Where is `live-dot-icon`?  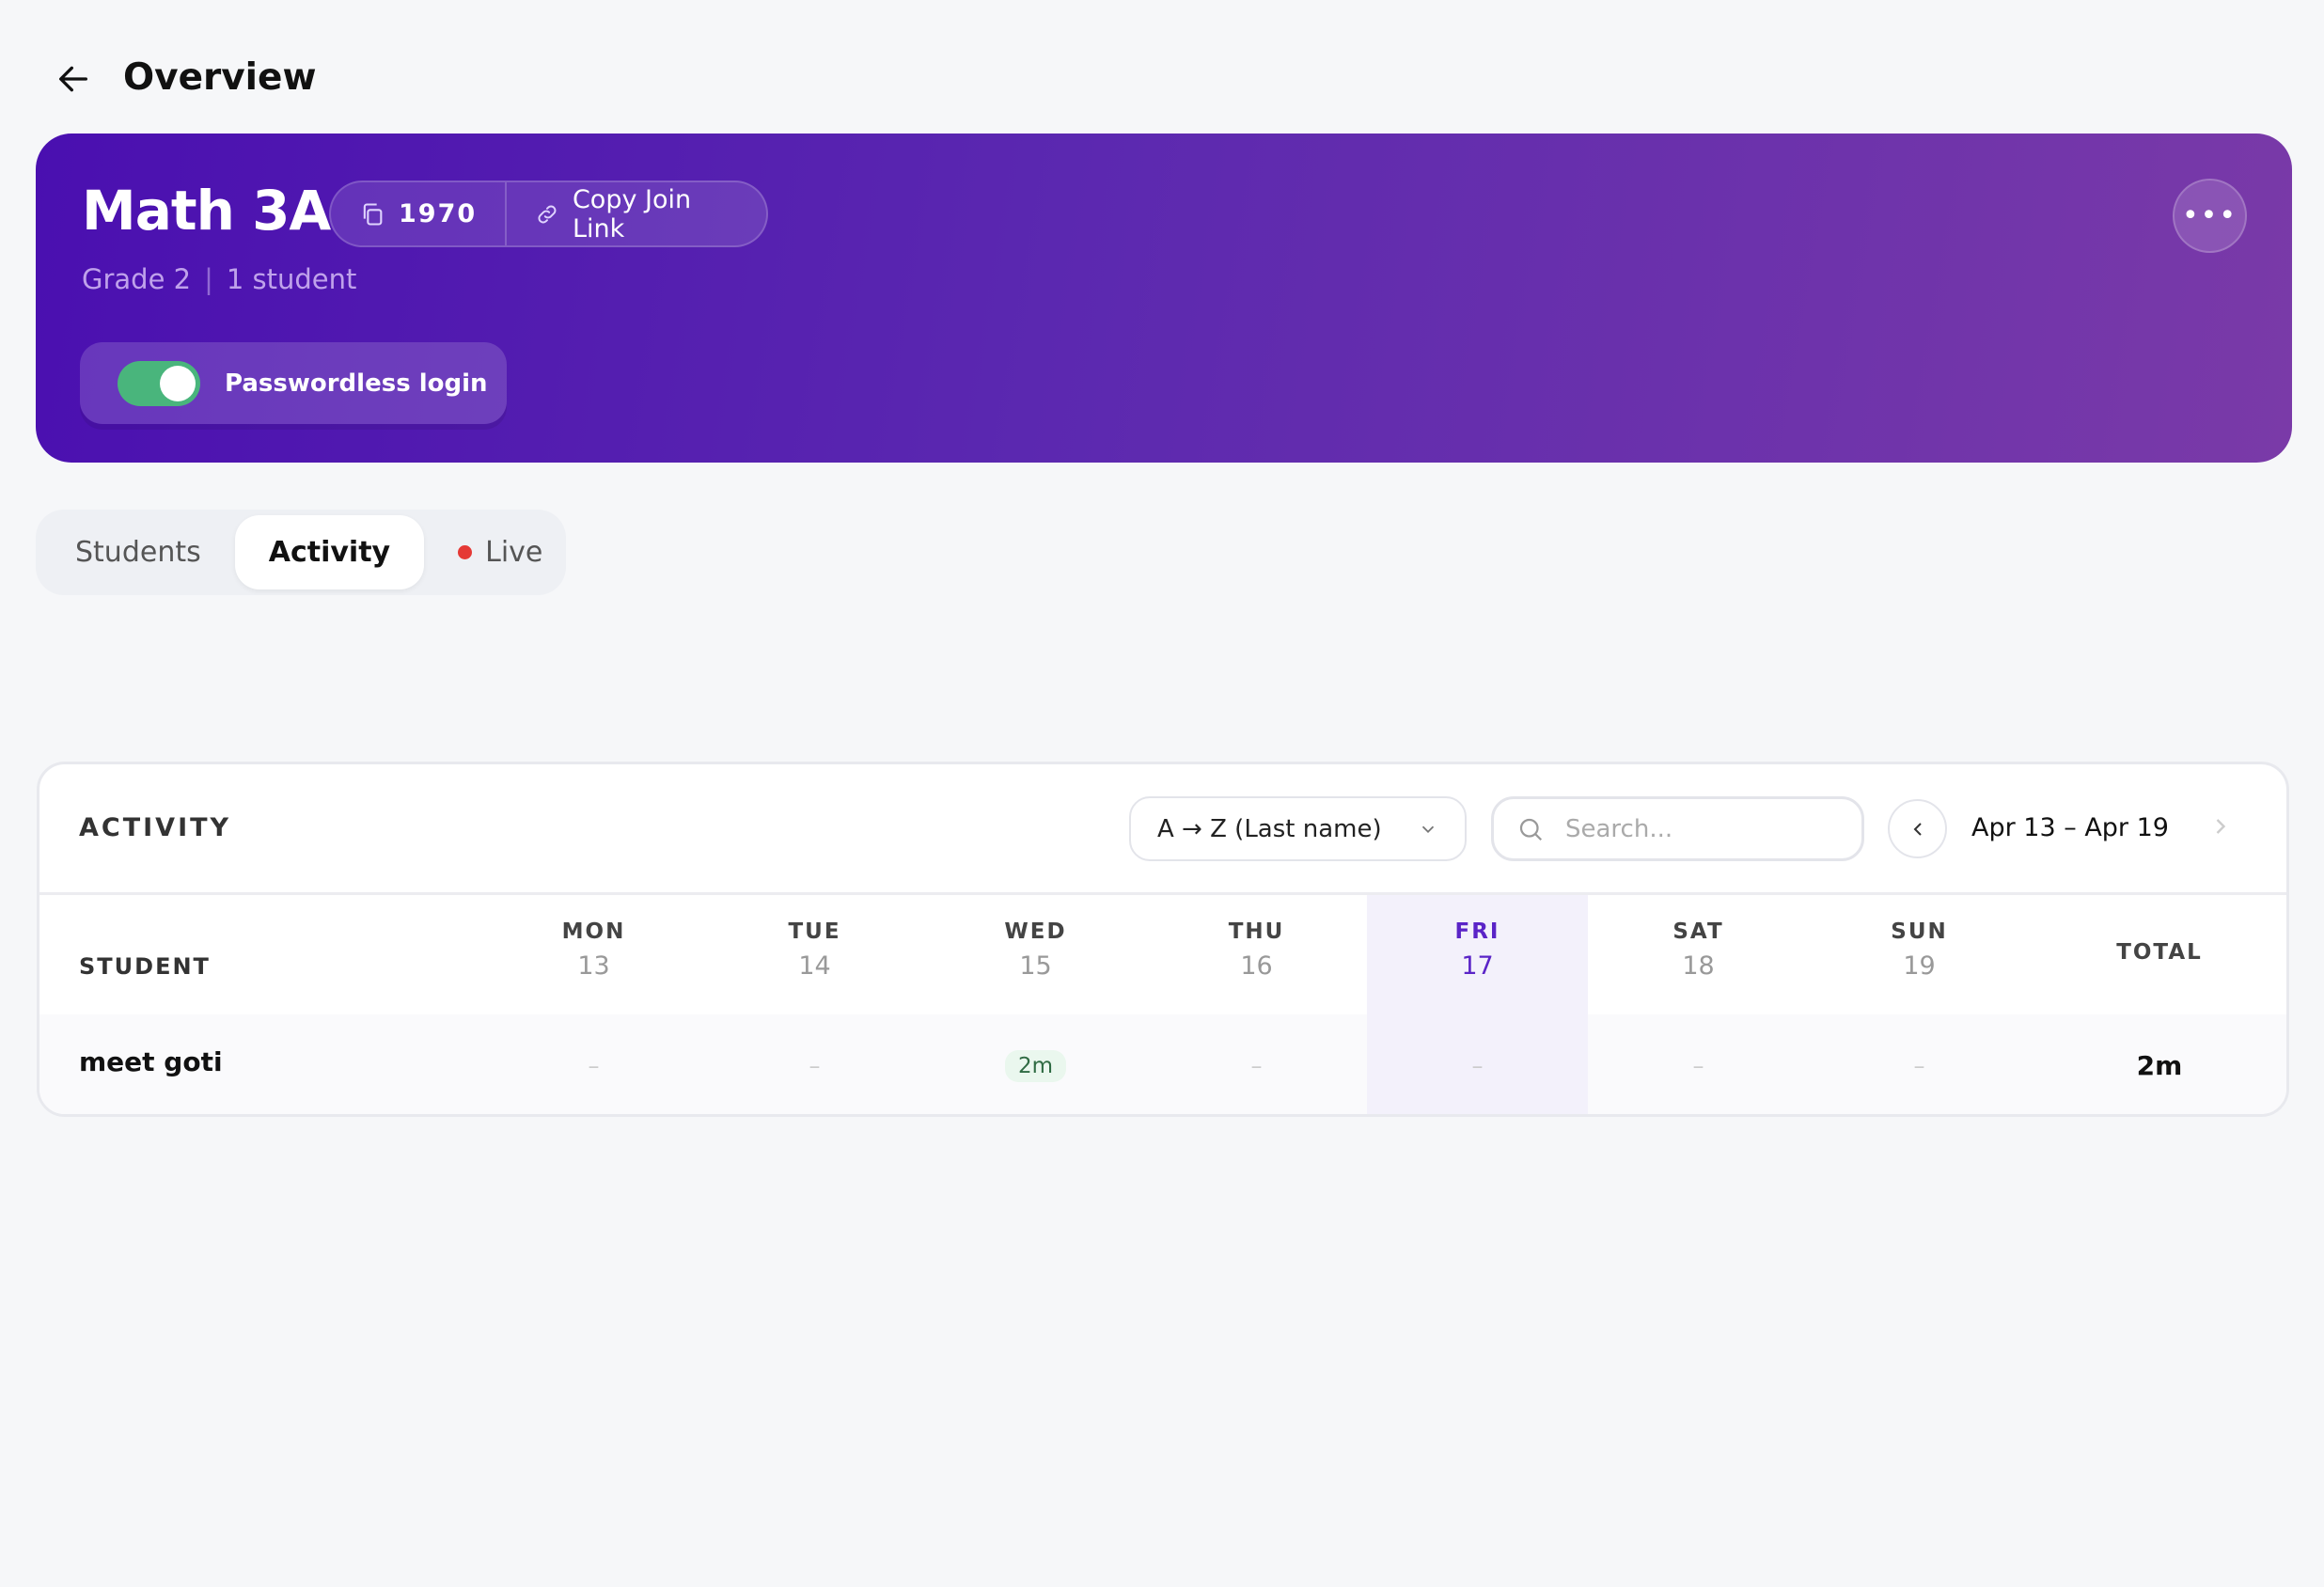 live-dot-icon is located at coordinates (465, 552).